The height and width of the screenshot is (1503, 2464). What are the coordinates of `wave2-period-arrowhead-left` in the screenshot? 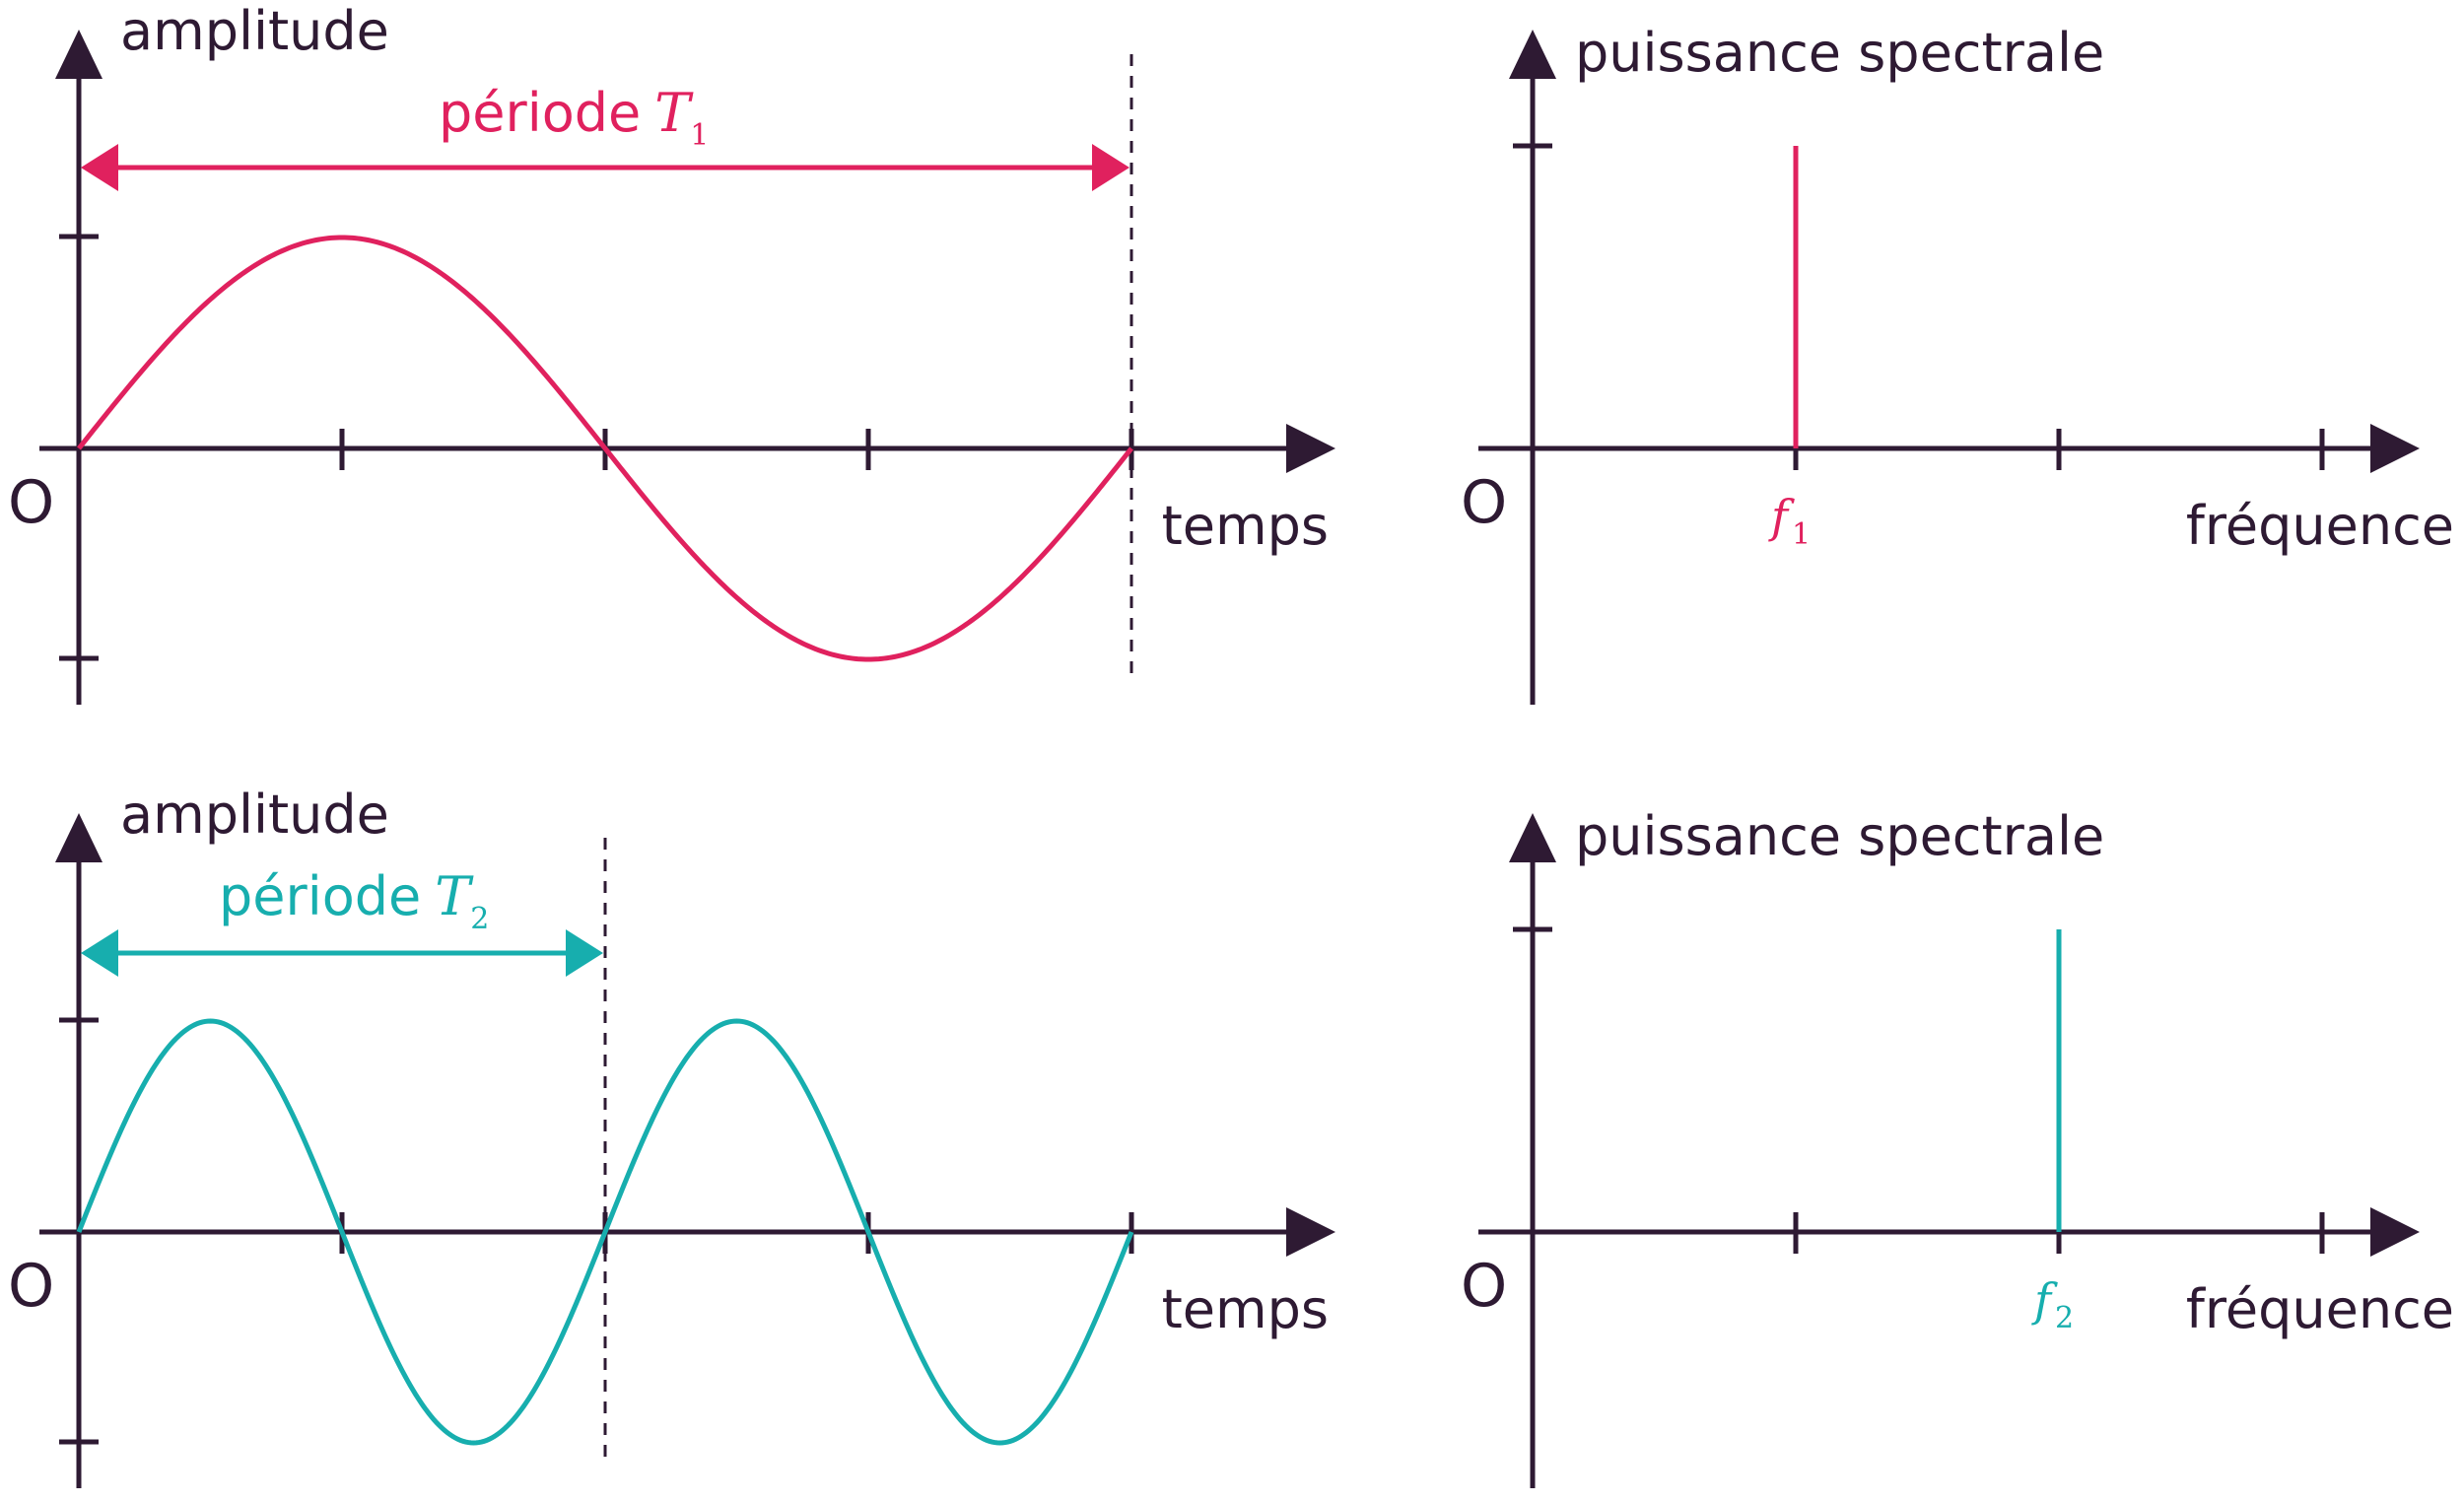 It's located at (99, 953).